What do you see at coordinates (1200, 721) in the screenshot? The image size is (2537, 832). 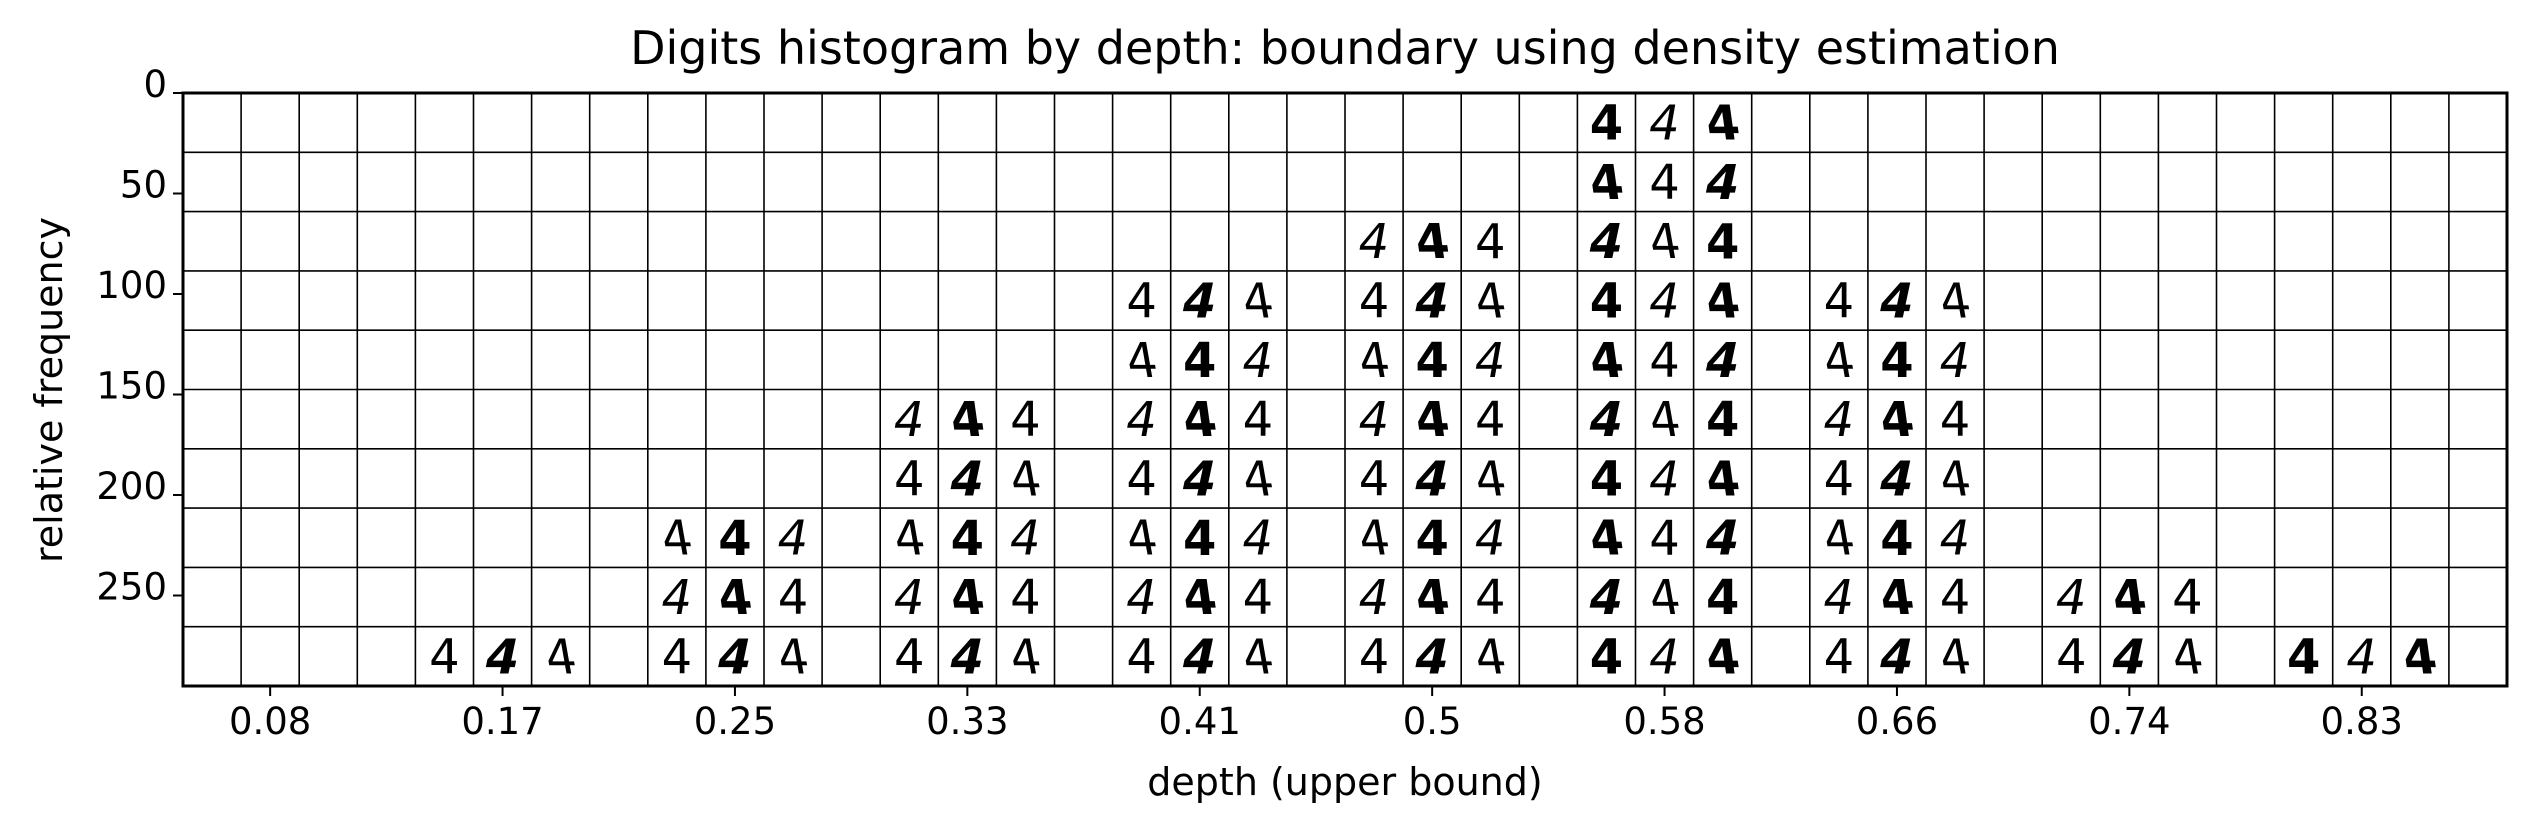 I see `x-tick-label: 0.41` at bounding box center [1200, 721].